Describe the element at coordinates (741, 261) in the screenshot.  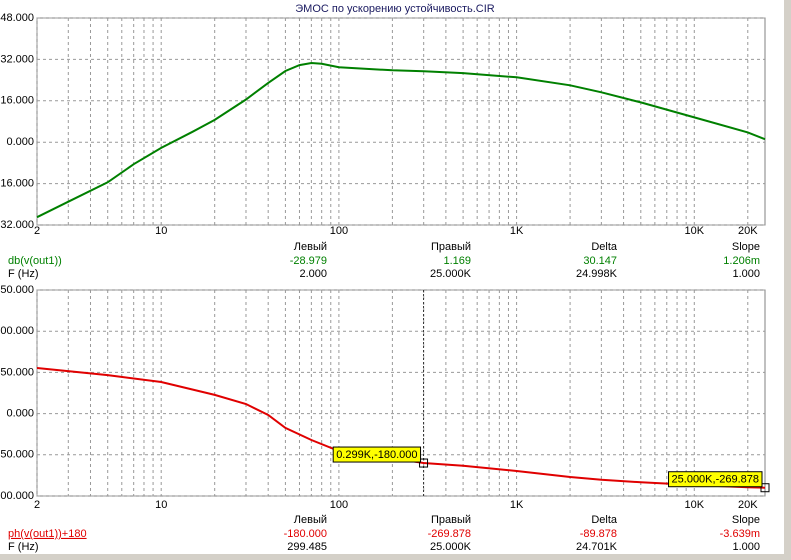
I see `readout-value: 1.206m` at that location.